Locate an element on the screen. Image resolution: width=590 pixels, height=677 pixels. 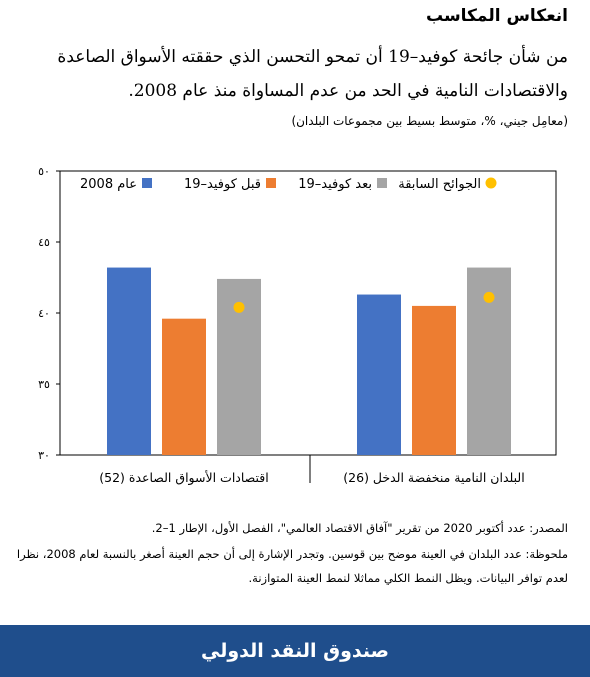
y-tick-label: ٥٠ is located at coordinates (44, 171).